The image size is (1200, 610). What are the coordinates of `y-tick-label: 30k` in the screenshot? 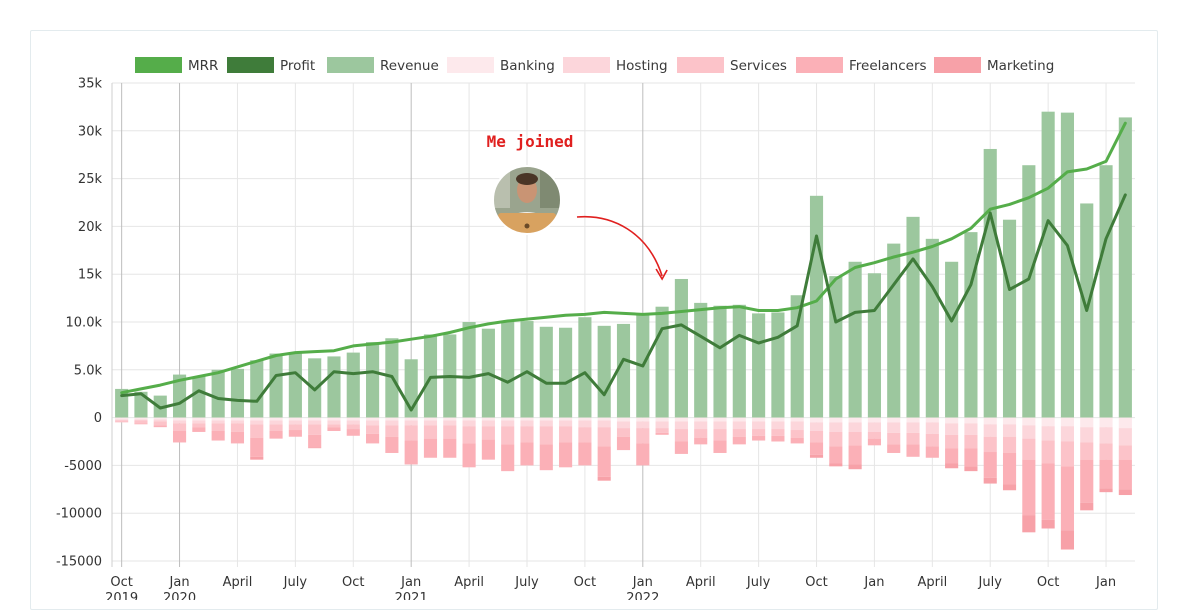 It's located at (90, 131).